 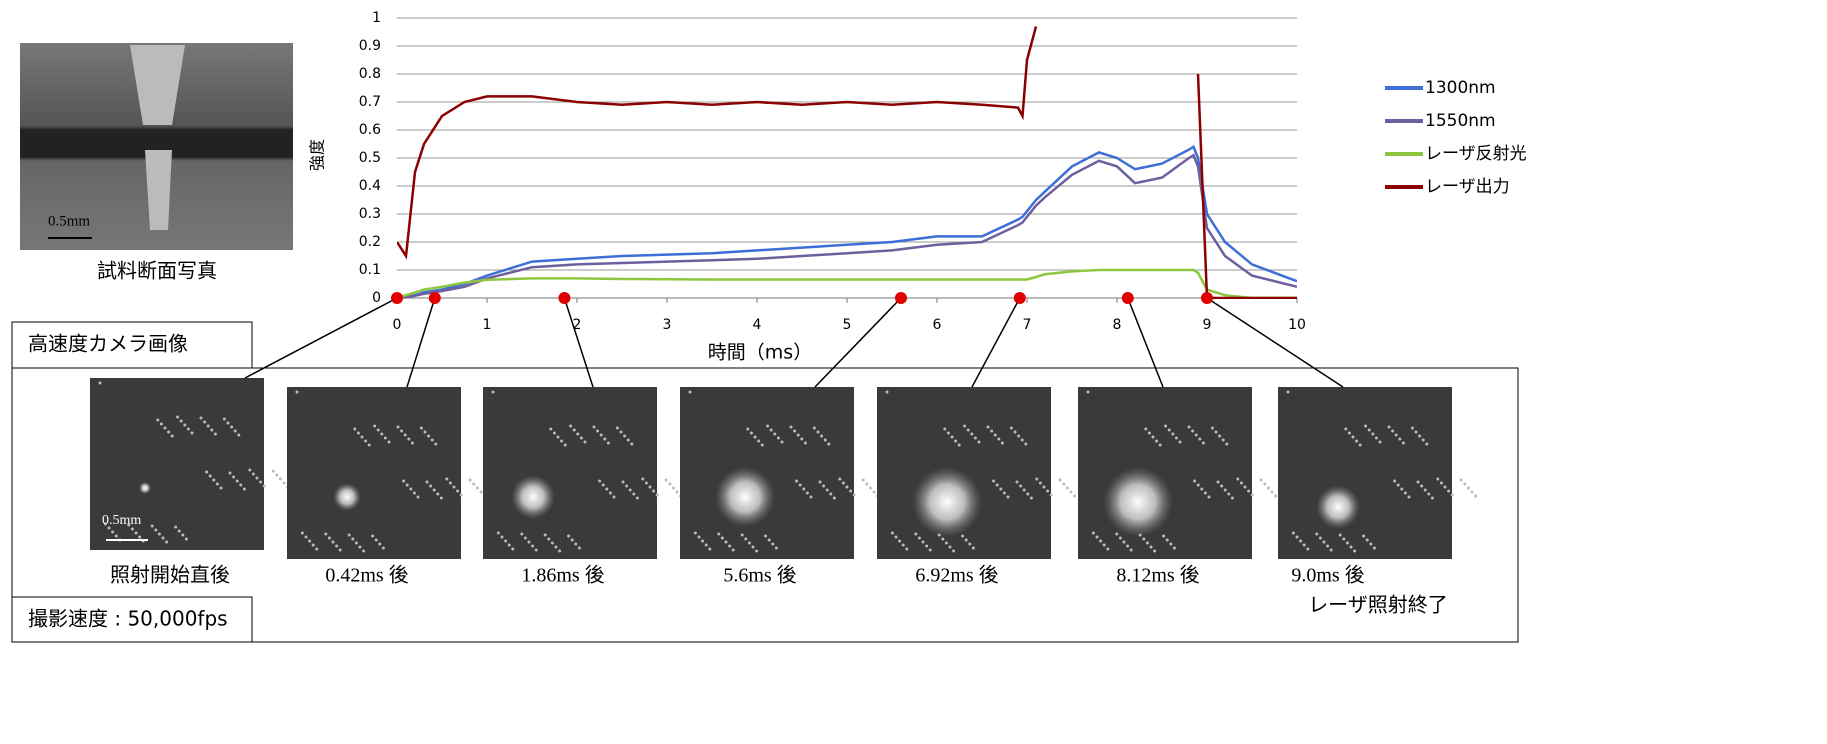 What do you see at coordinates (564, 298) in the screenshot?
I see `time-marker` at bounding box center [564, 298].